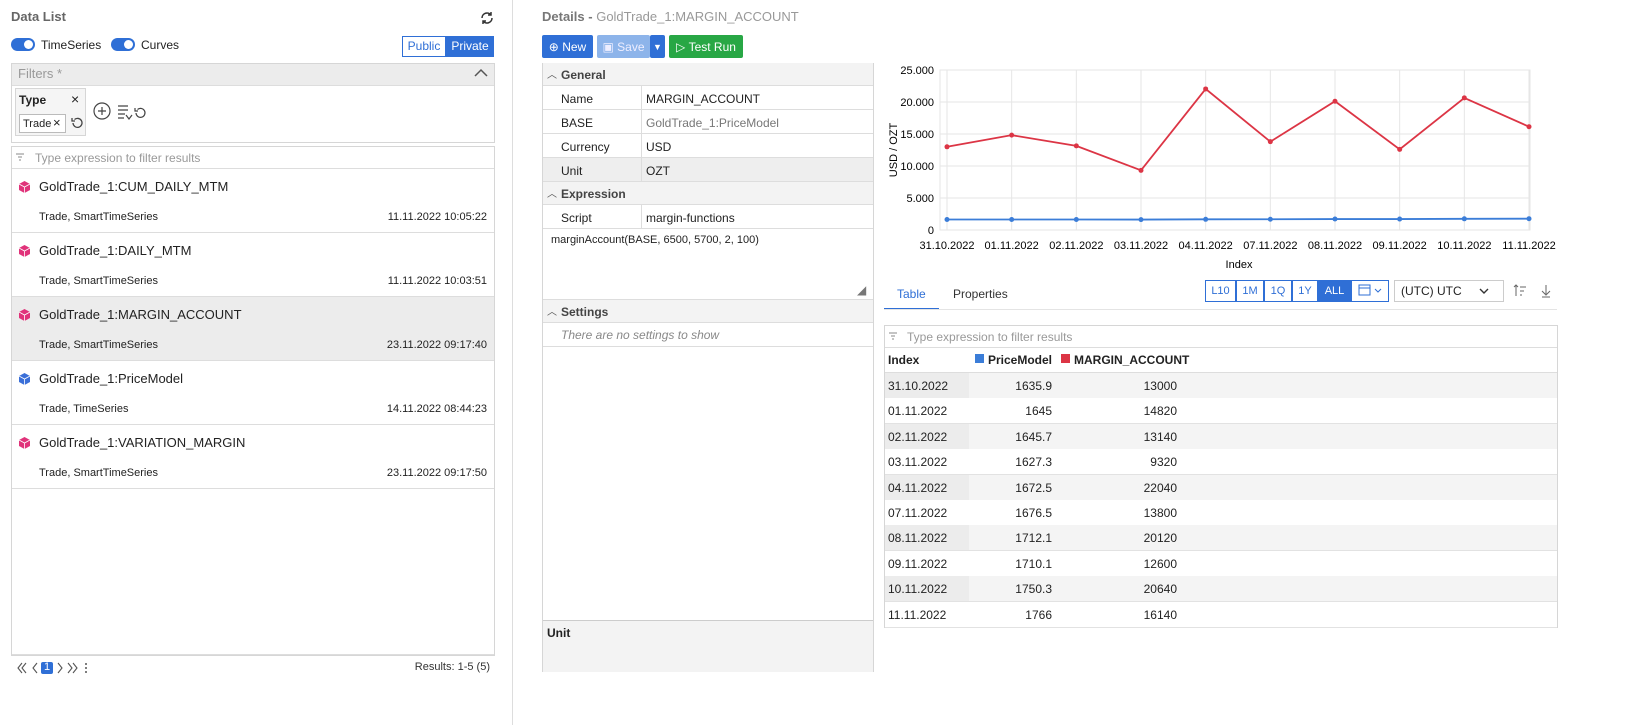 This screenshot has width=1637, height=725. I want to click on x-tick-label: 08.11.2022, so click(1335, 246).